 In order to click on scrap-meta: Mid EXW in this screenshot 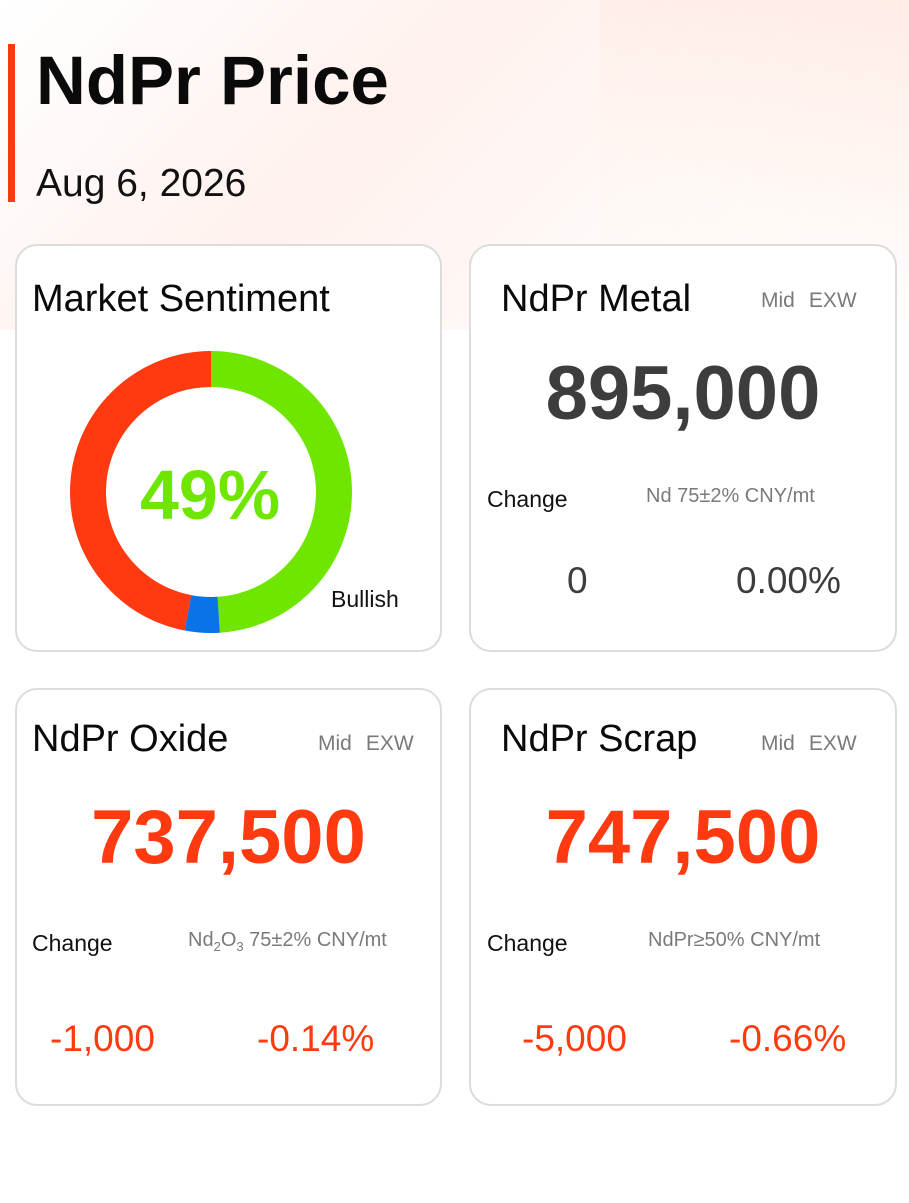, I will do `click(809, 743)`.